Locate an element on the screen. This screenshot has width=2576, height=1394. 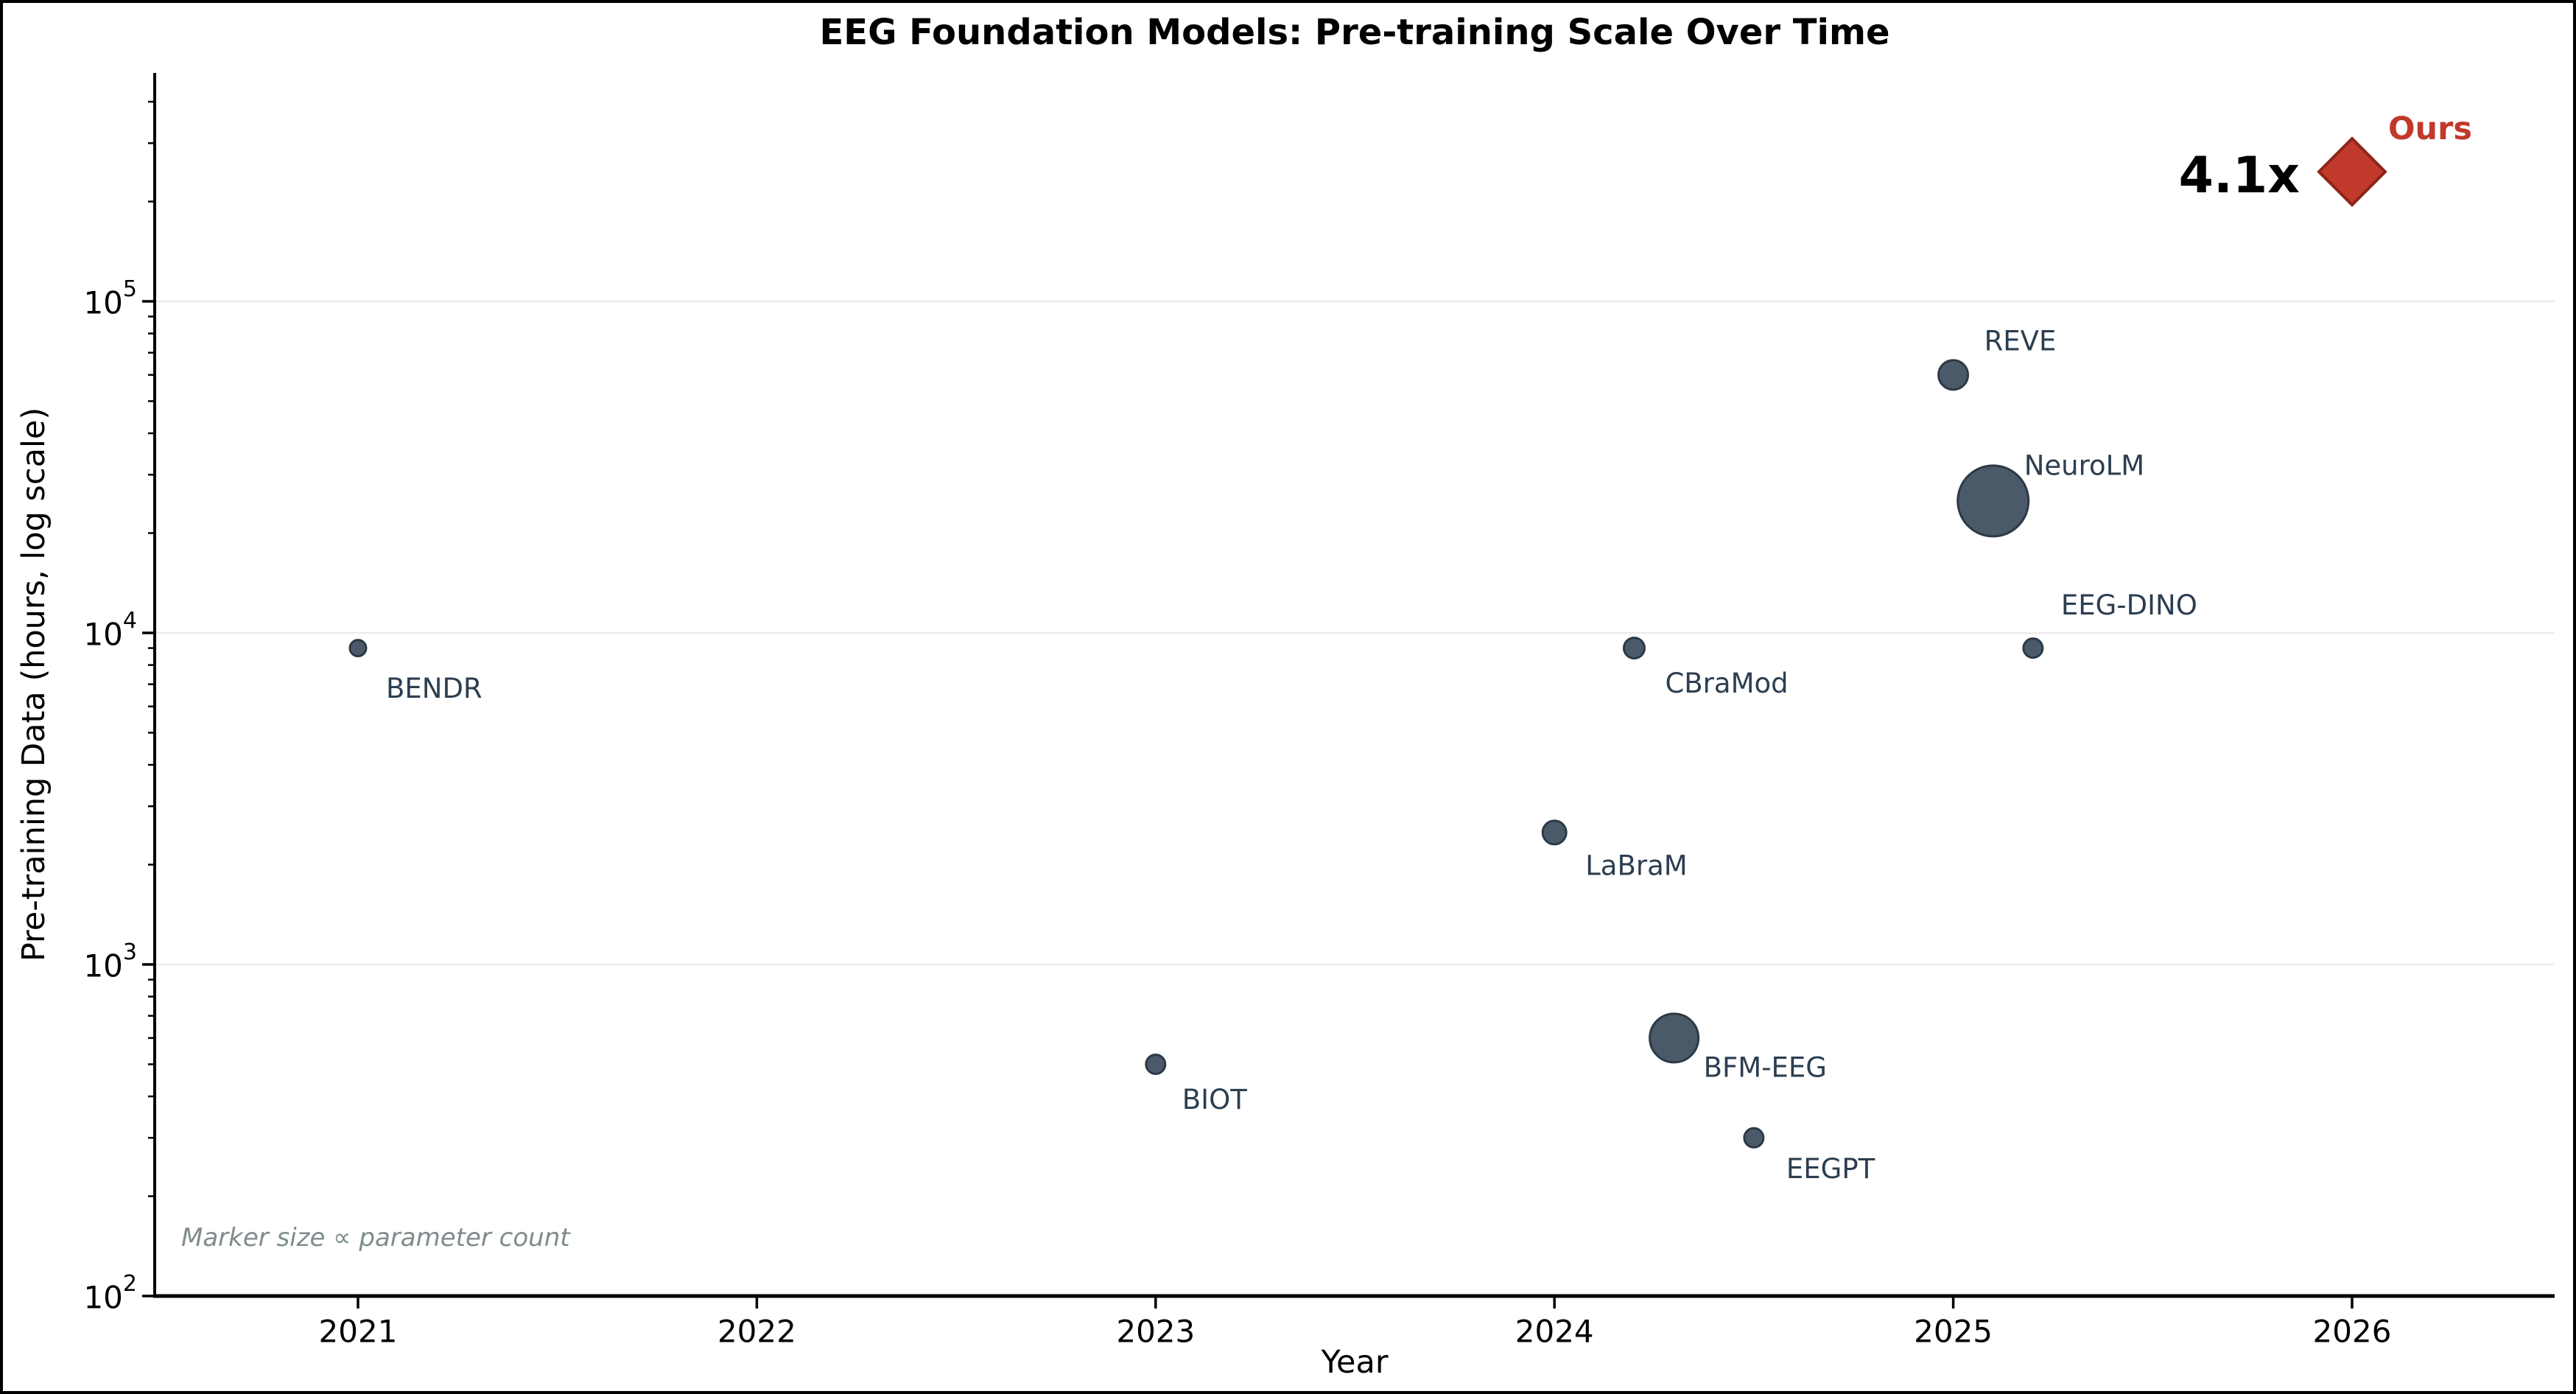
data-point-neurolm is located at coordinates (1993, 501).